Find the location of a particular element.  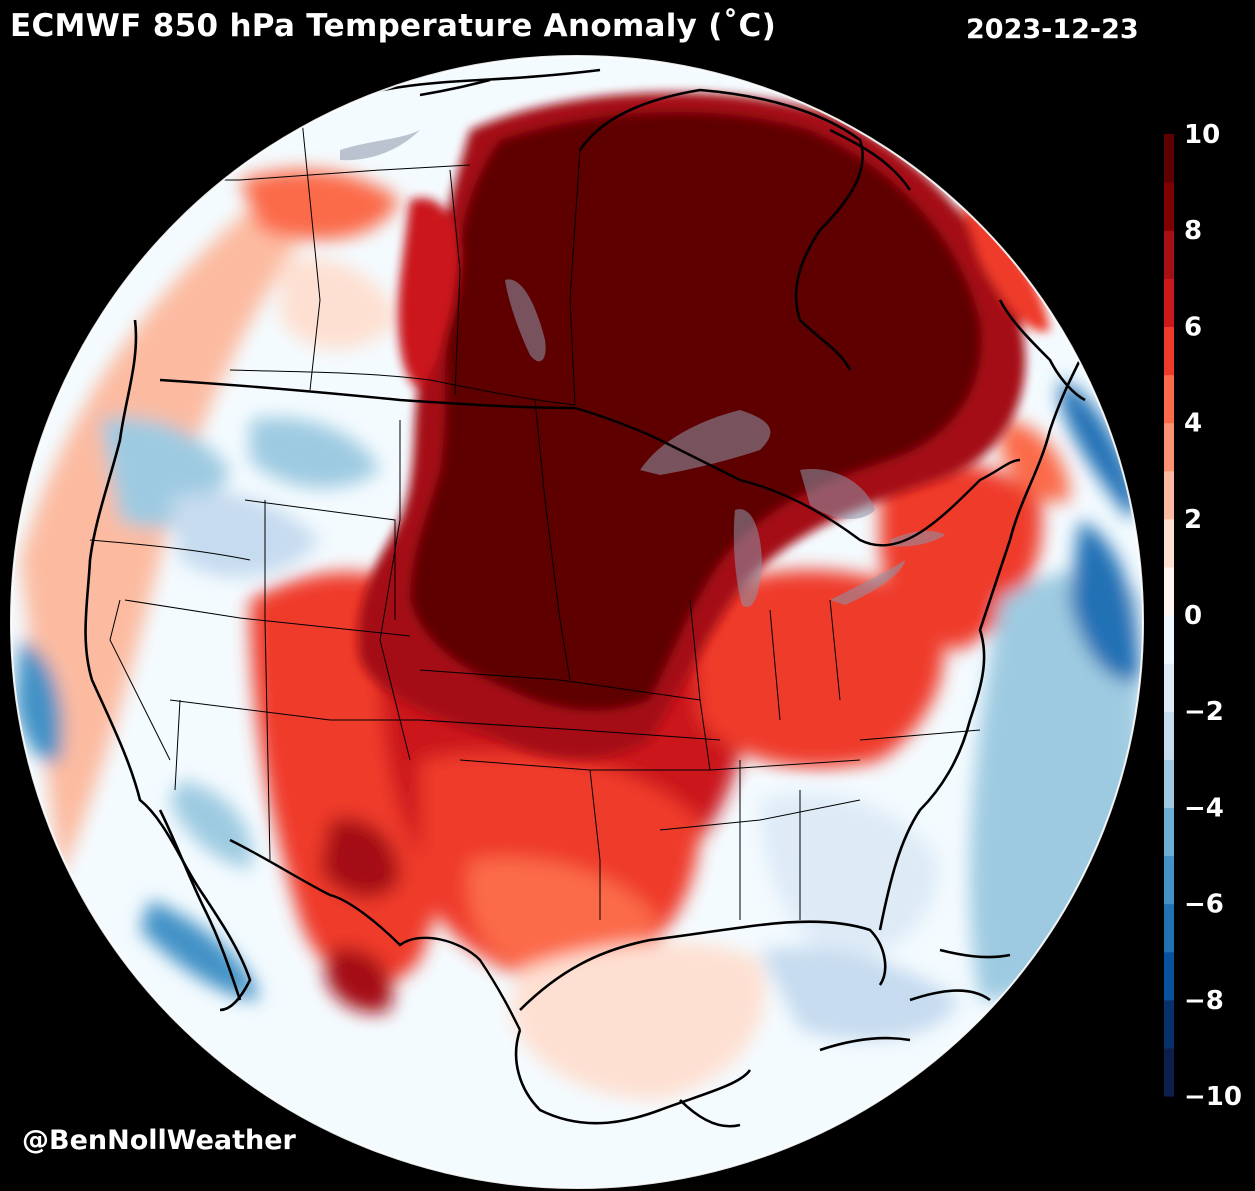

lake-winnipeg is located at coordinates (525, 320).